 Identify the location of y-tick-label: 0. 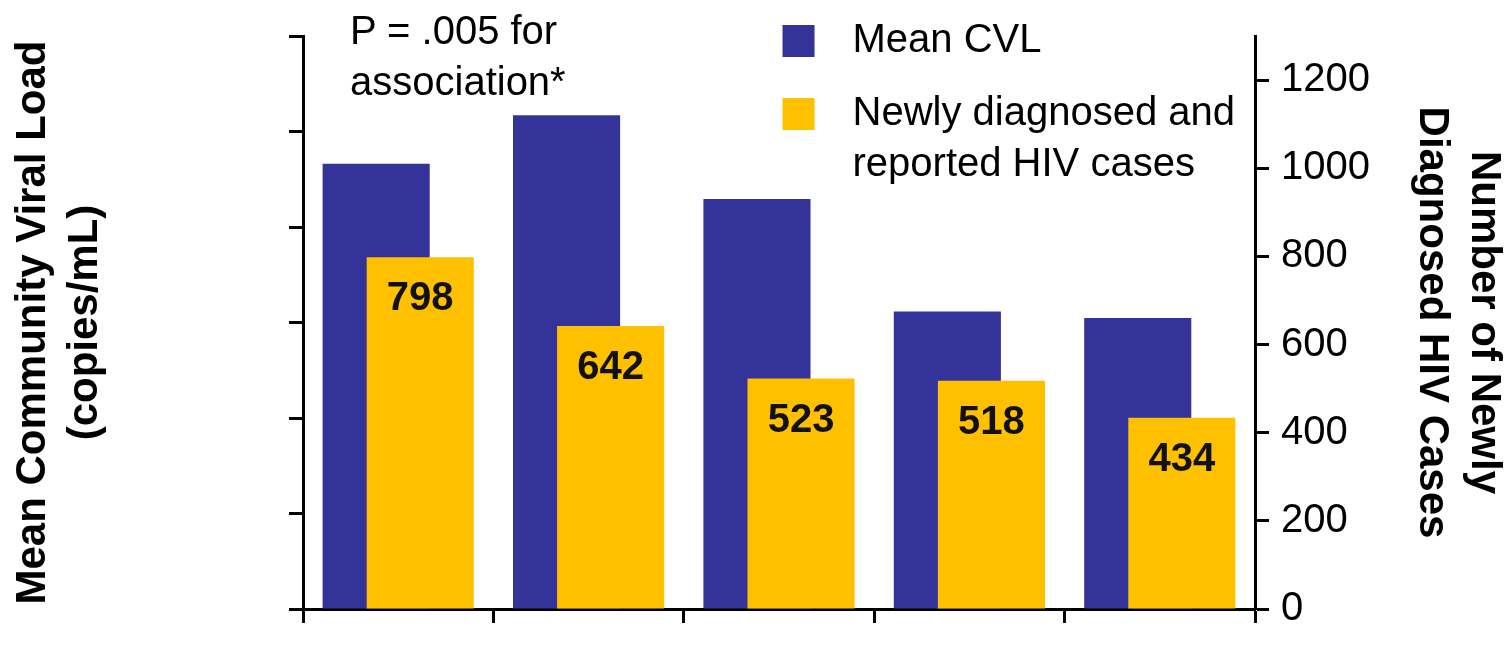
(1292, 606).